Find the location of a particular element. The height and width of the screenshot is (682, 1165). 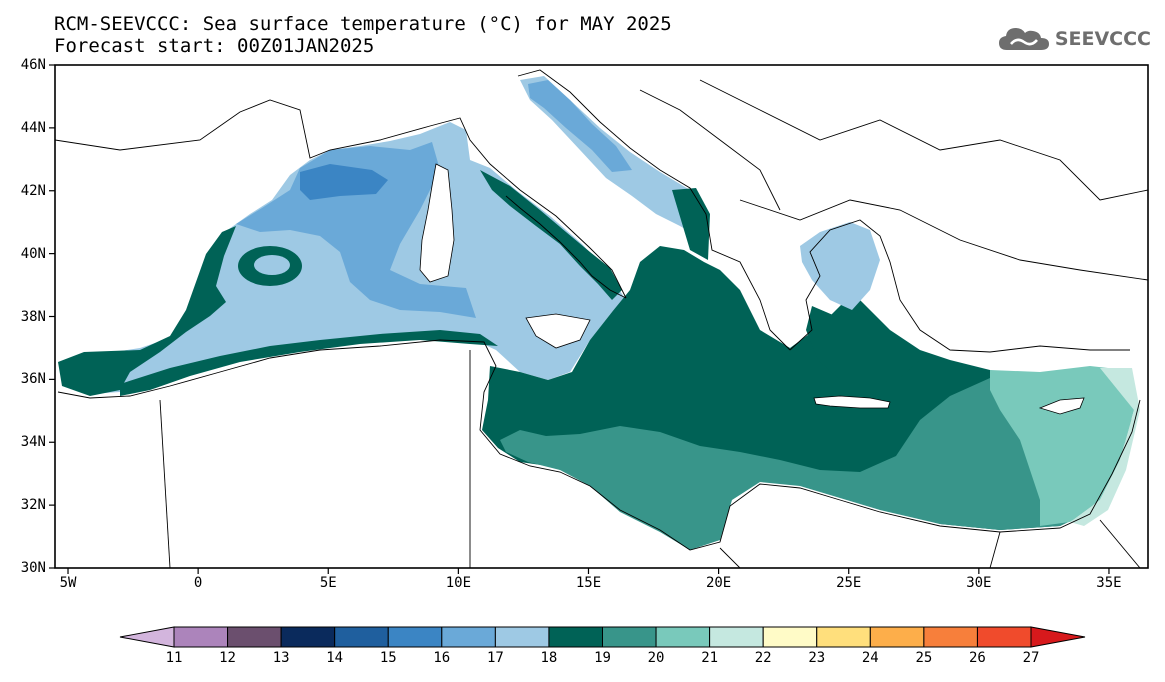

colorbar-label: 21 is located at coordinates (710, 658).